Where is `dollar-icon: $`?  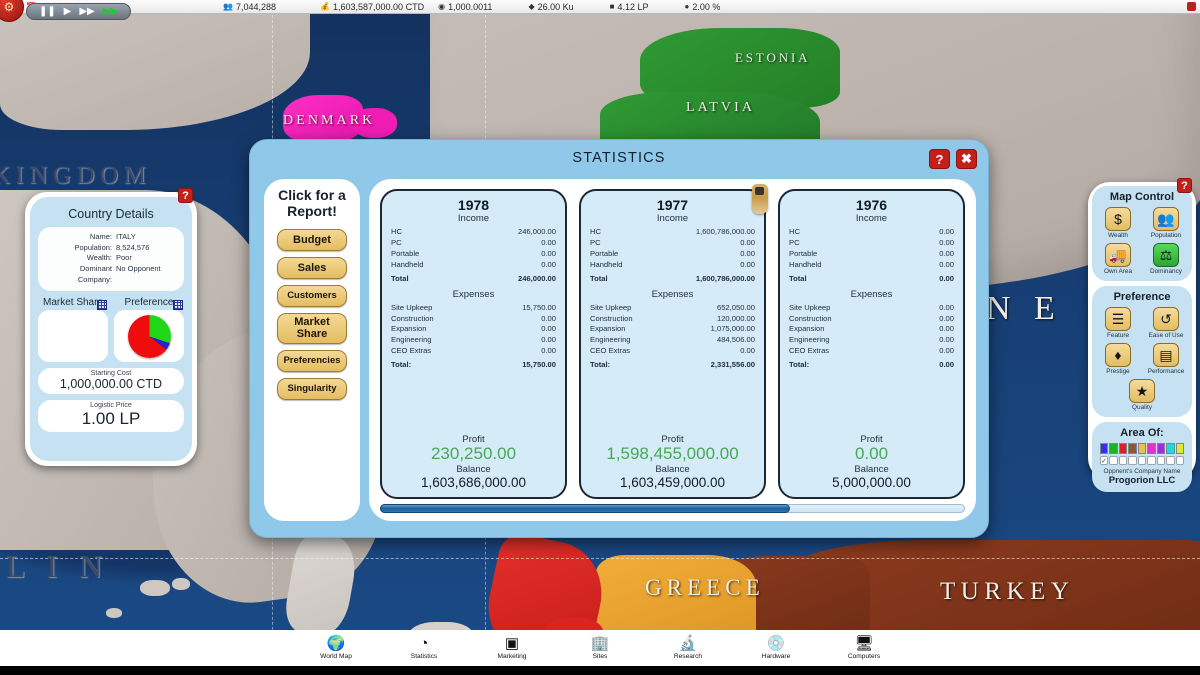
dollar-icon: $ is located at coordinates (1118, 219).